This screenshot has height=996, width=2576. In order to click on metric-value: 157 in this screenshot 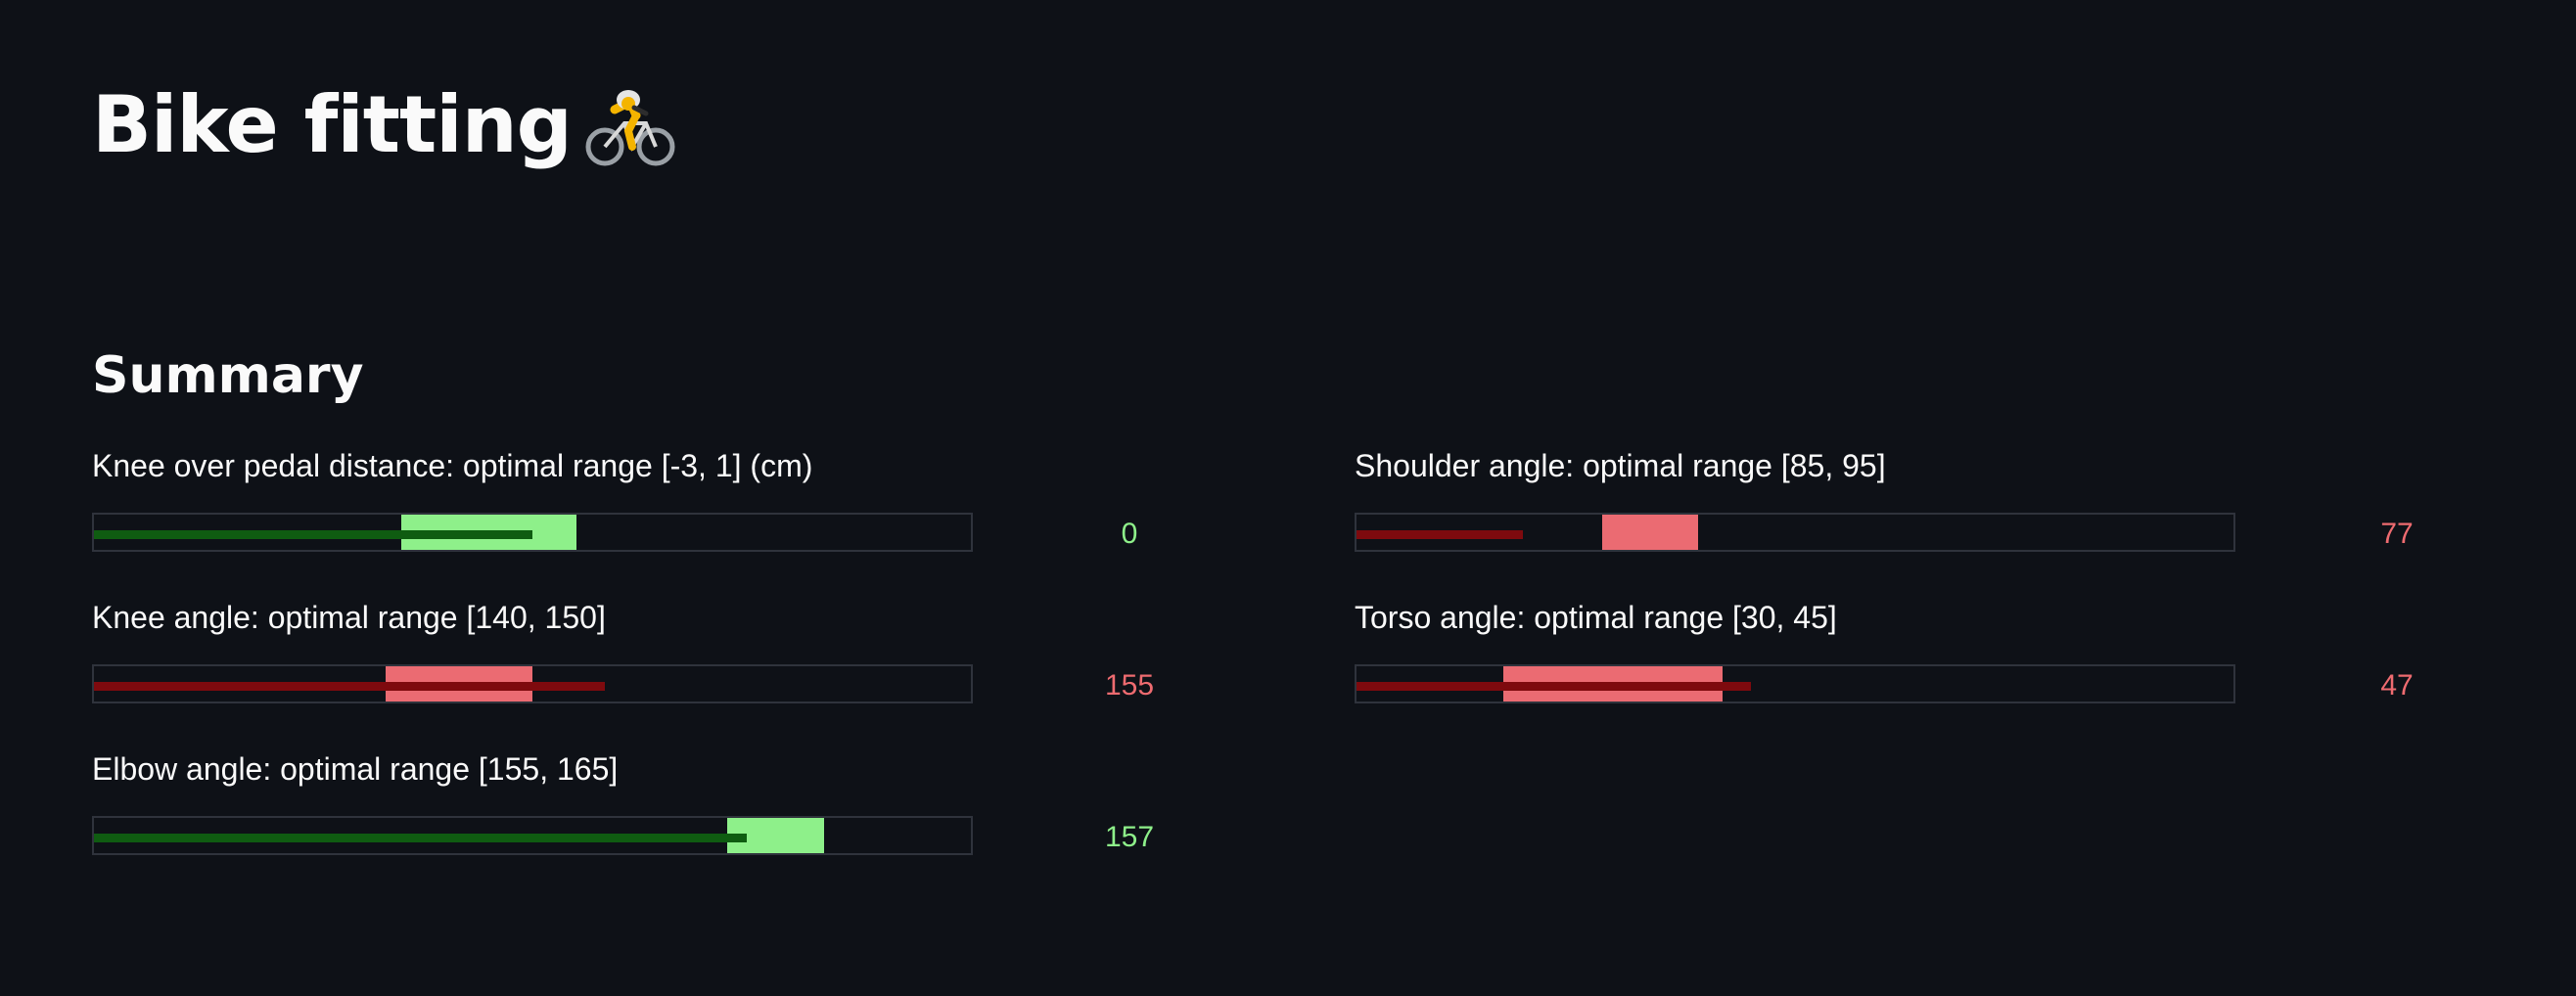, I will do `click(1129, 837)`.